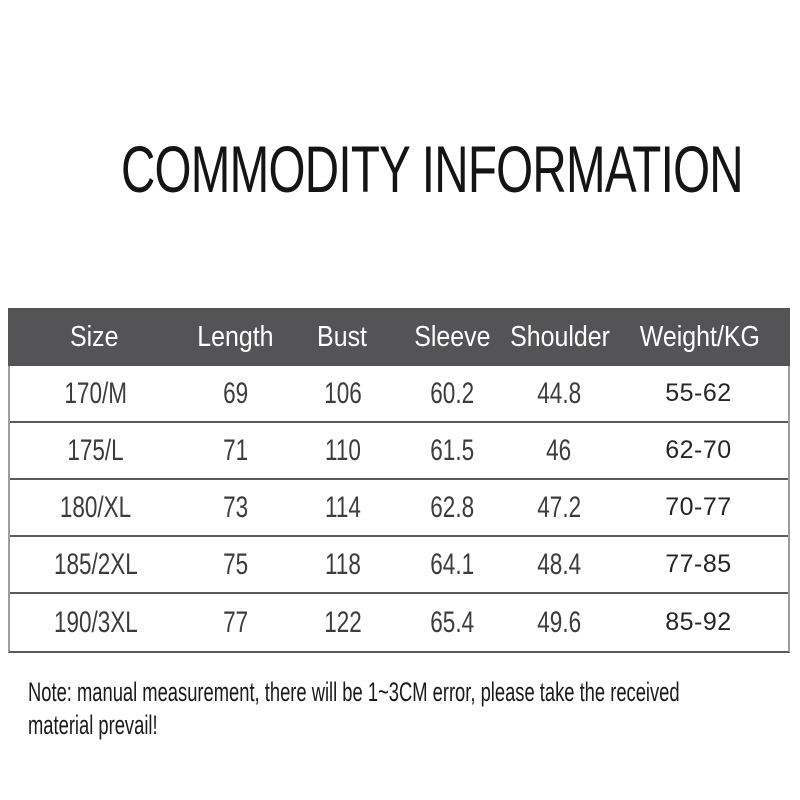 The image size is (800, 800). I want to click on page-title: COMMODITY INFORMATION, so click(400, 169).